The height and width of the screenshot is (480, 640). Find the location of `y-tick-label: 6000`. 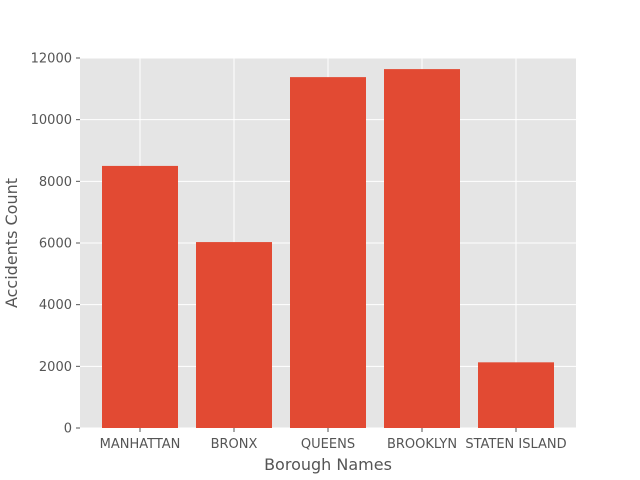

y-tick-label: 6000 is located at coordinates (55, 244).